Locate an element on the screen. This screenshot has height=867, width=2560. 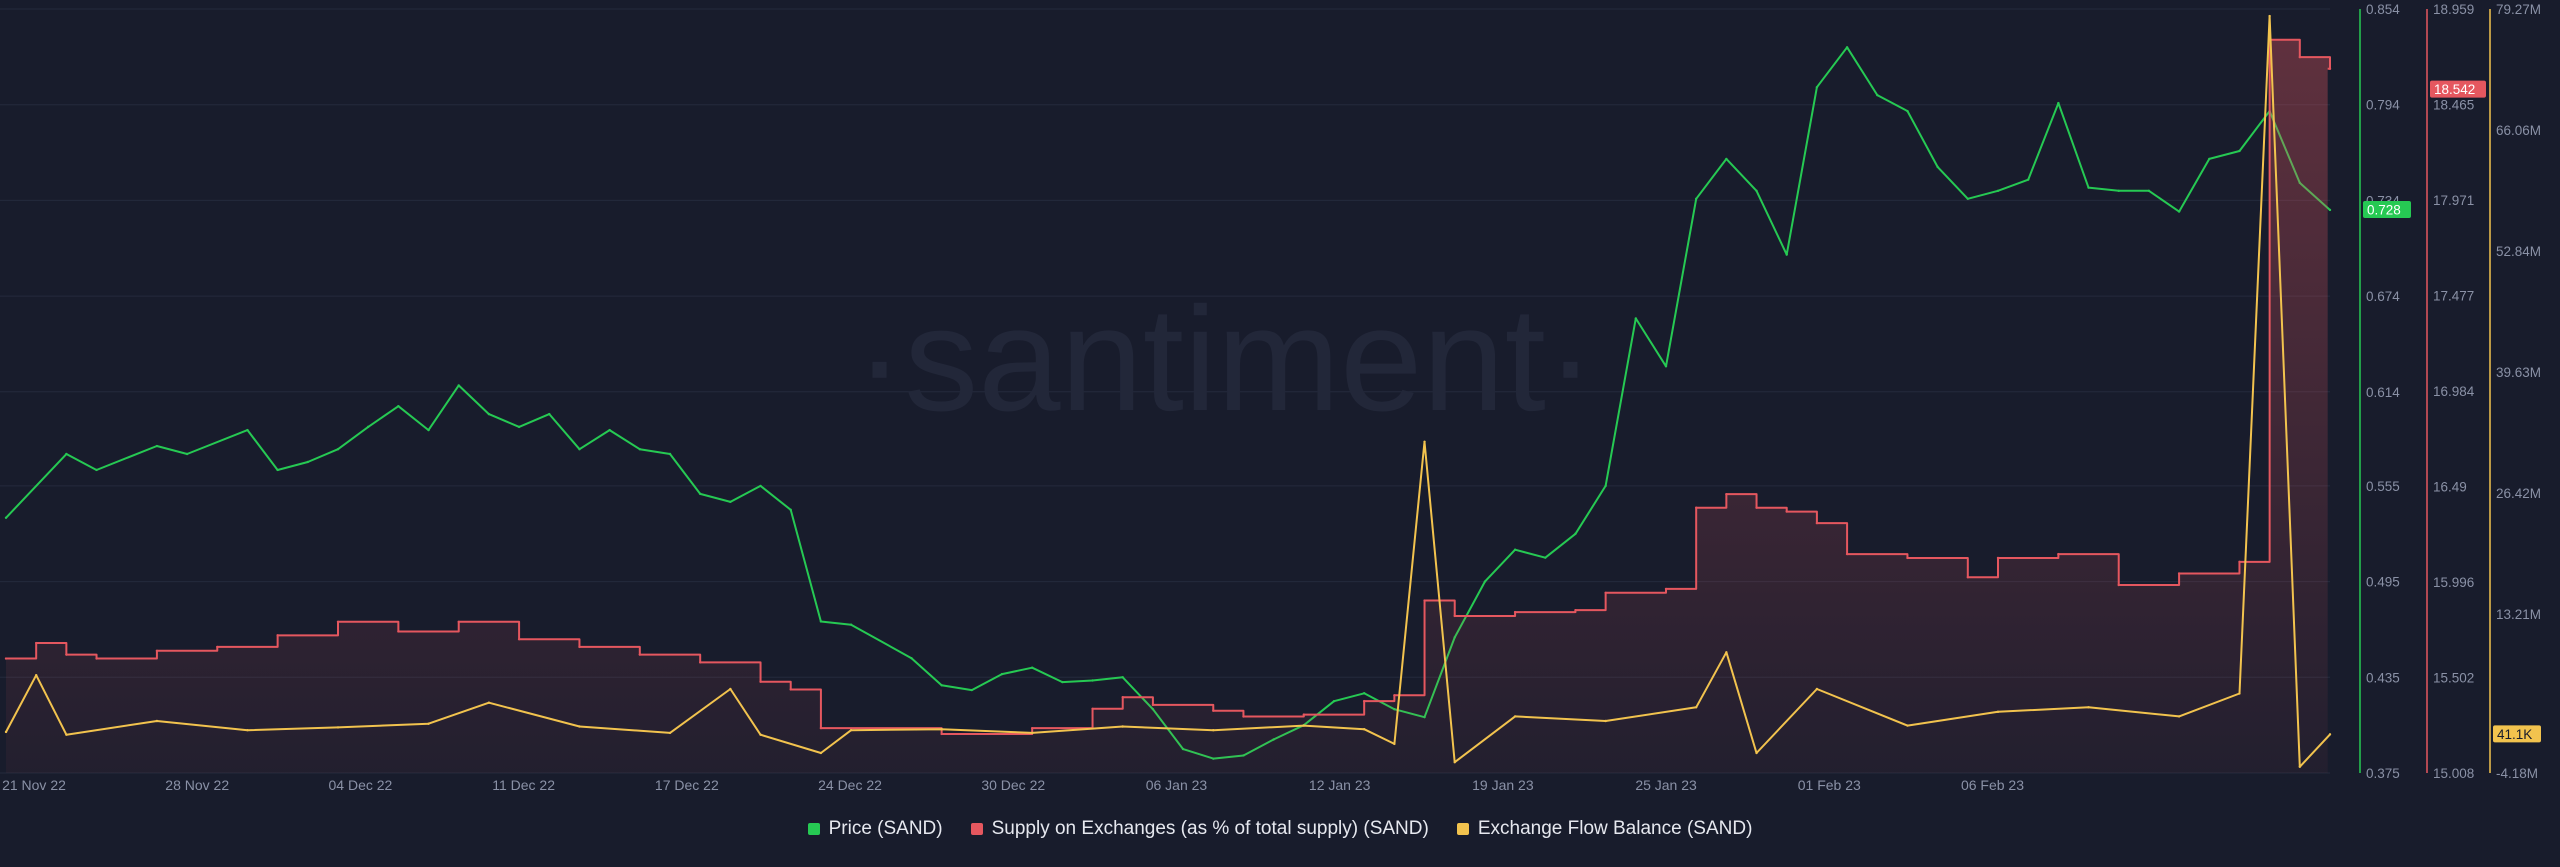
supply-tick-label: 15.008 is located at coordinates (2453, 773).